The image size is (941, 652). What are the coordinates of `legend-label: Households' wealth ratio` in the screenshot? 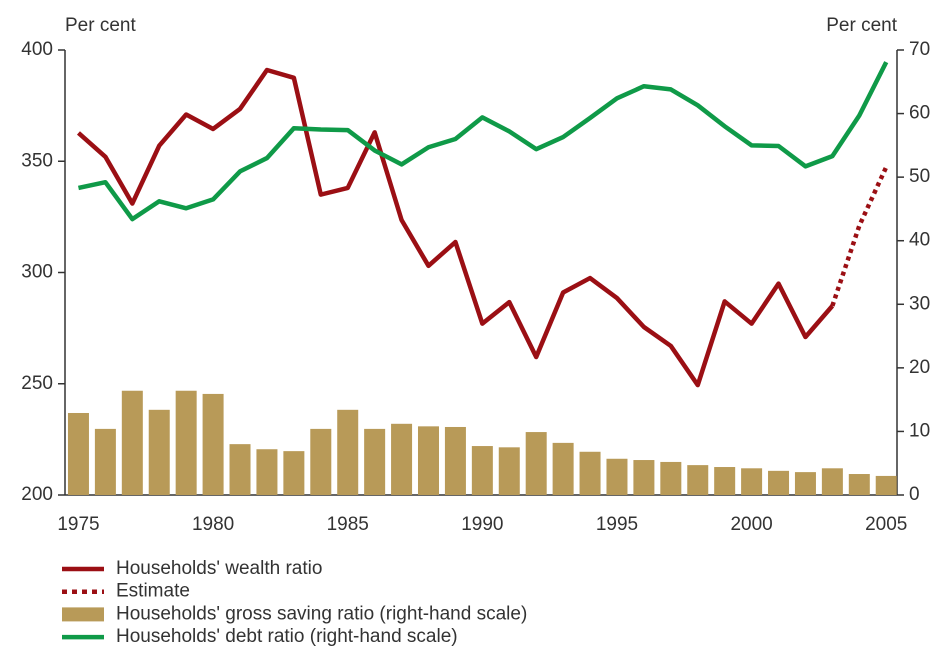 It's located at (219, 568).